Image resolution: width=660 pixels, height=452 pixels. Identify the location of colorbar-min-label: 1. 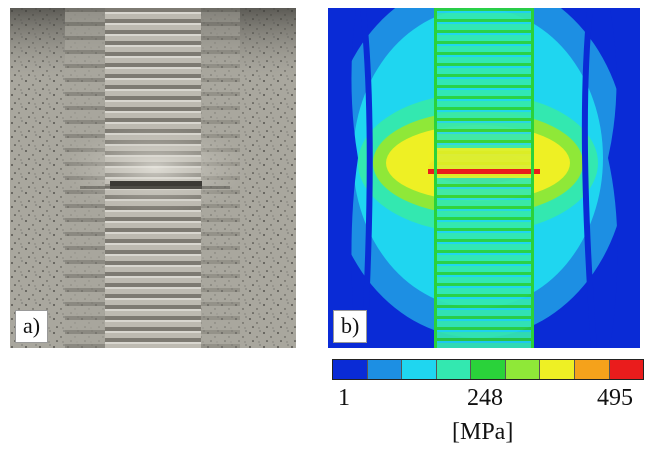
(344, 398).